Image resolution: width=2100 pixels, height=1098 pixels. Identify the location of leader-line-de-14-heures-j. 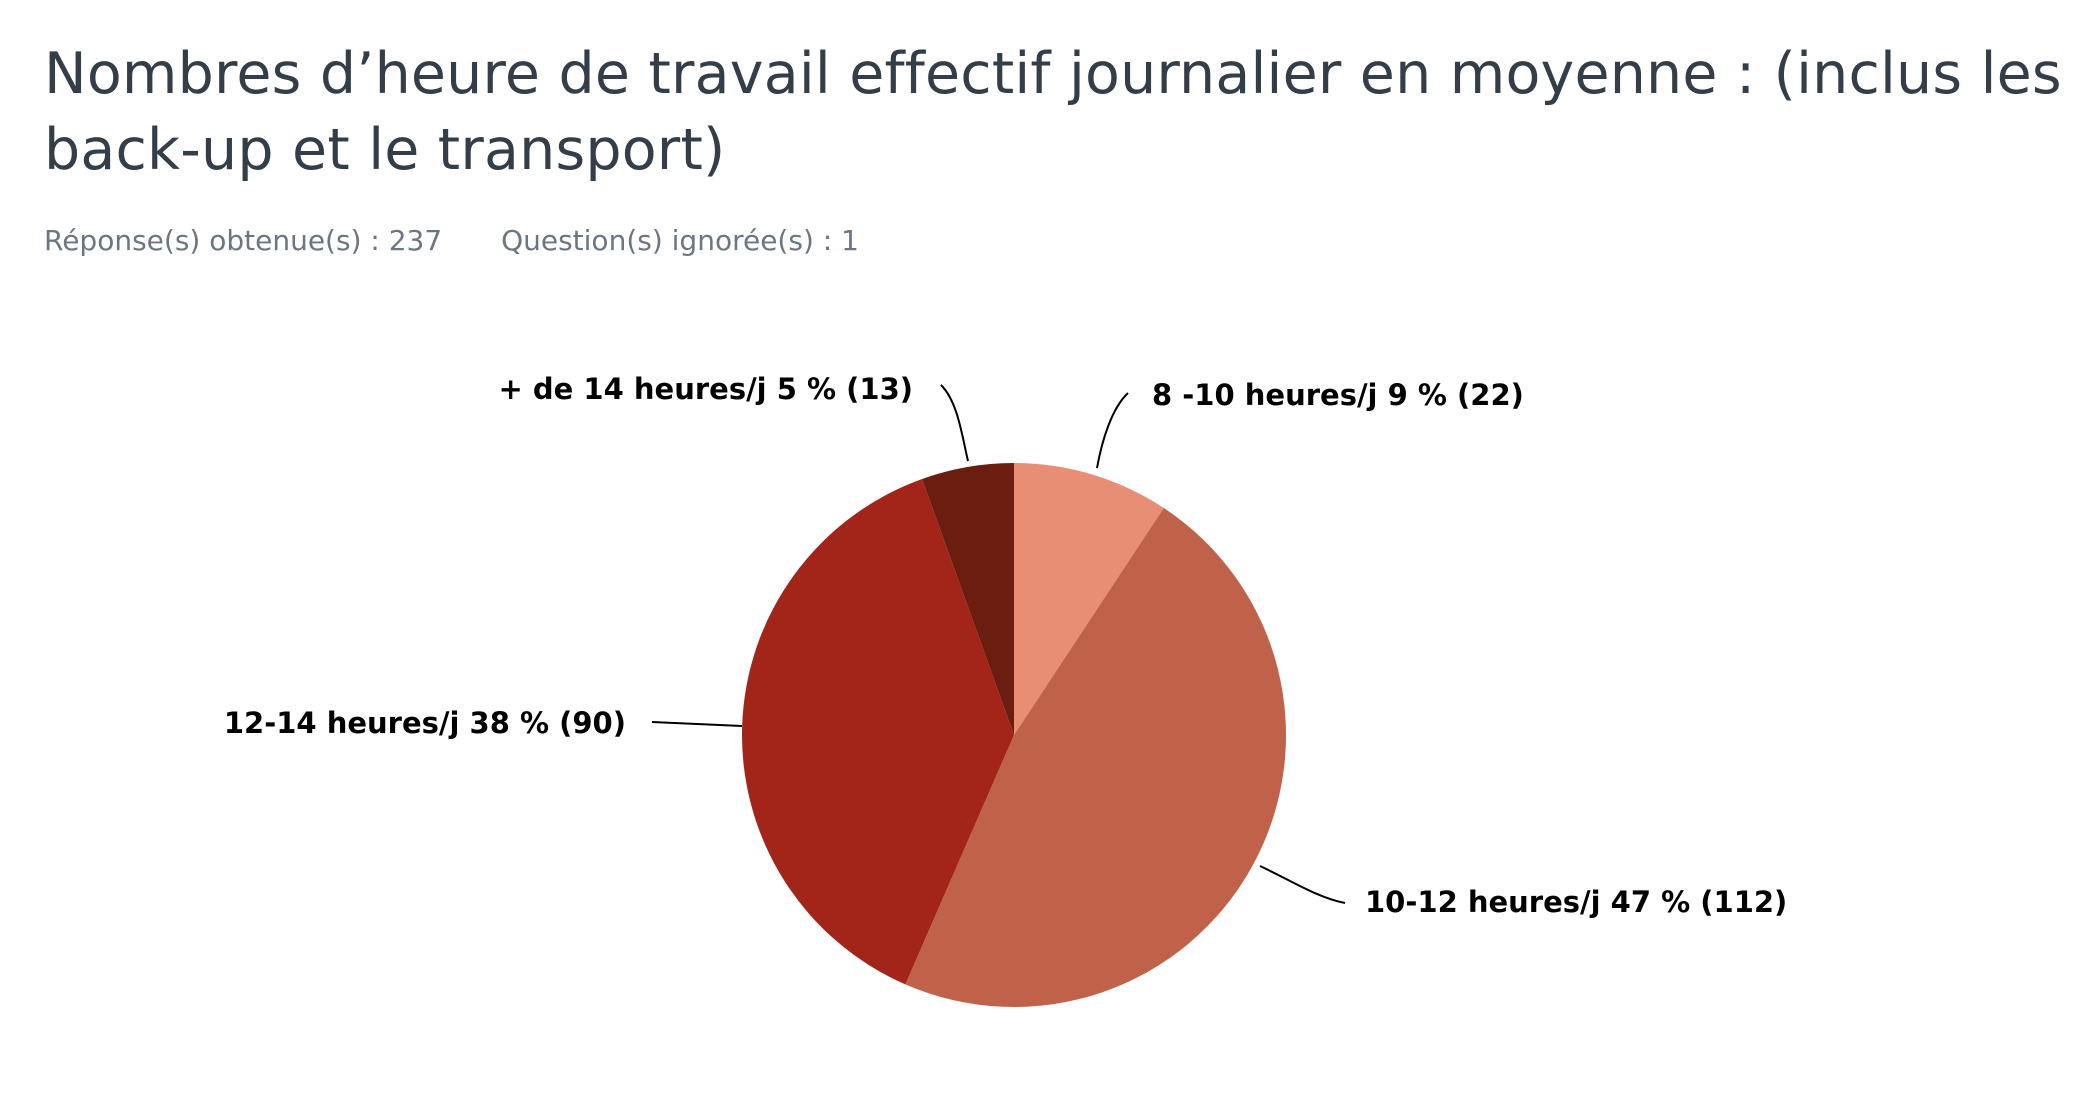
(954, 423).